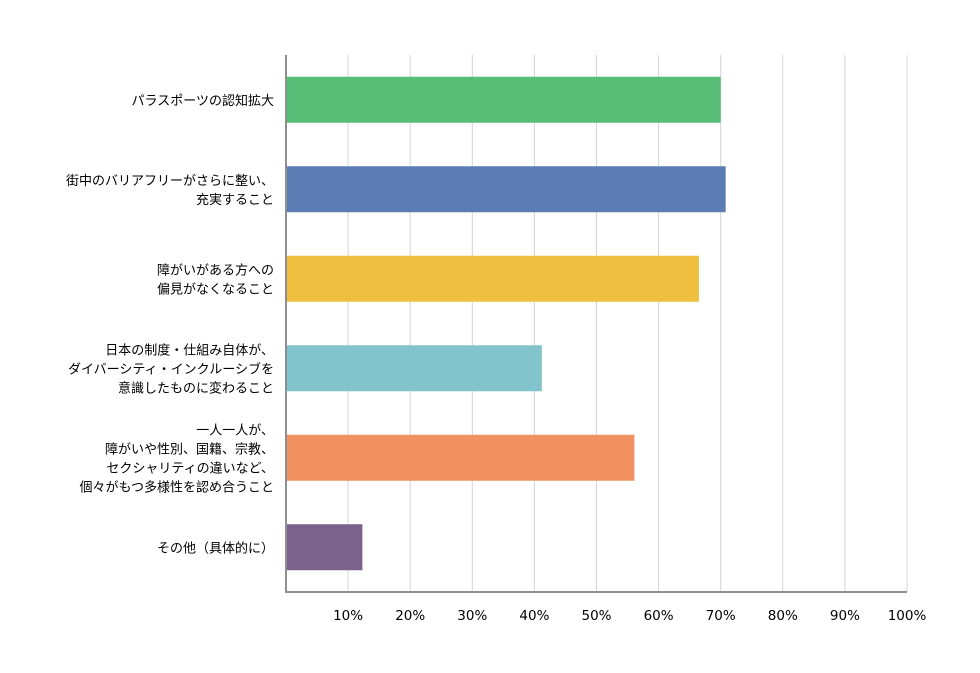 The image size is (980, 673). What do you see at coordinates (596, 616) in the screenshot?
I see `x-tick-label: 50%` at bounding box center [596, 616].